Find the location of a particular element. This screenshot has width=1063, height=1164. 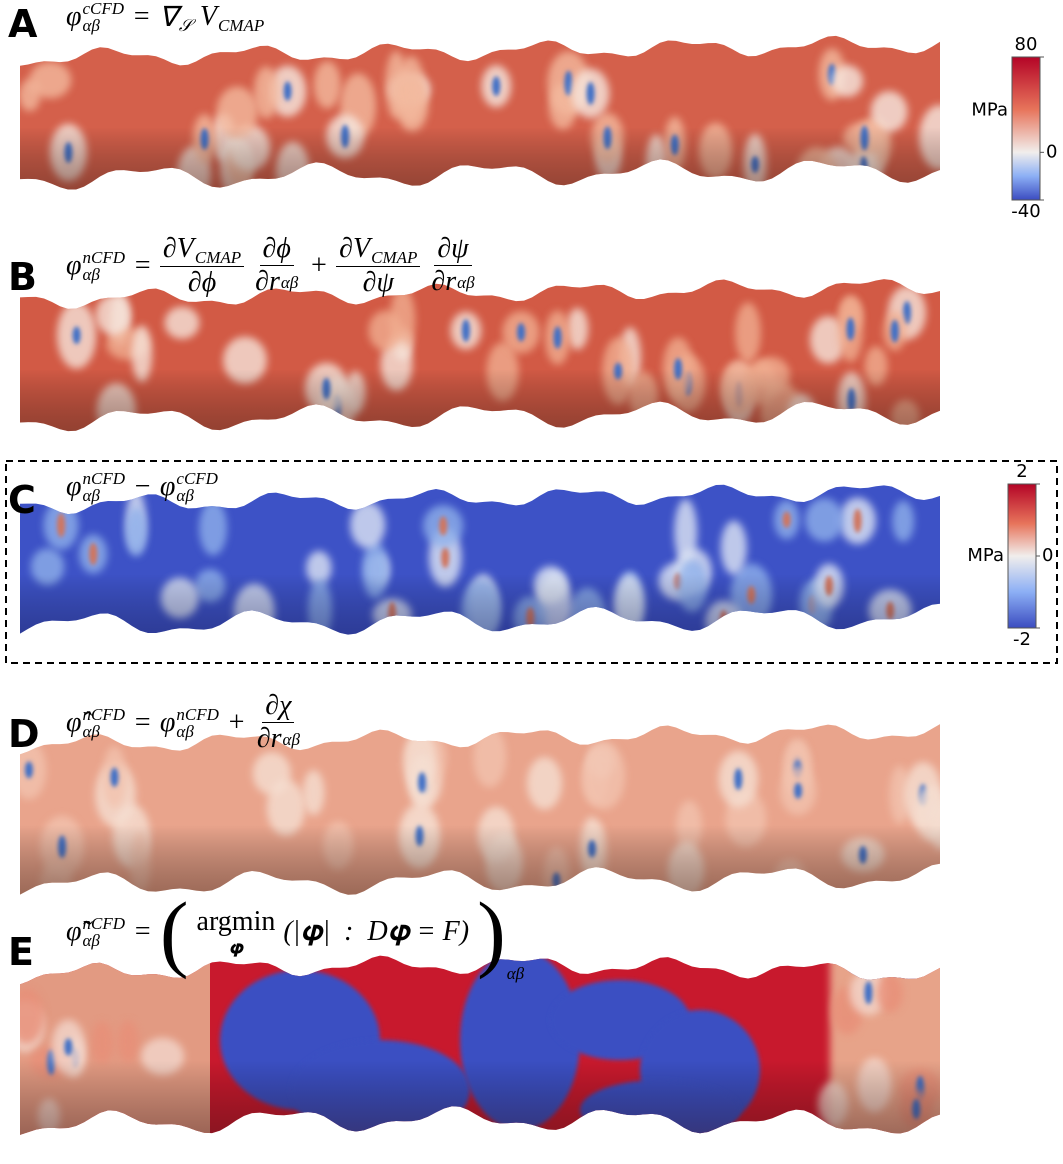

math-base: ) is located at coordinates (491, 932).